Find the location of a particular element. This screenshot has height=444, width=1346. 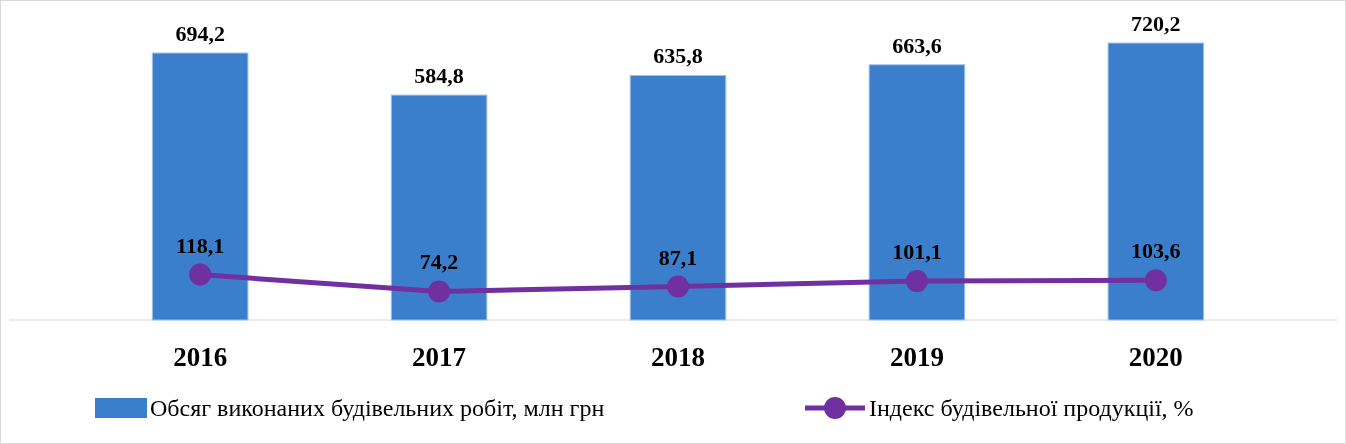

data-label: 720,2 is located at coordinates (1156, 23).